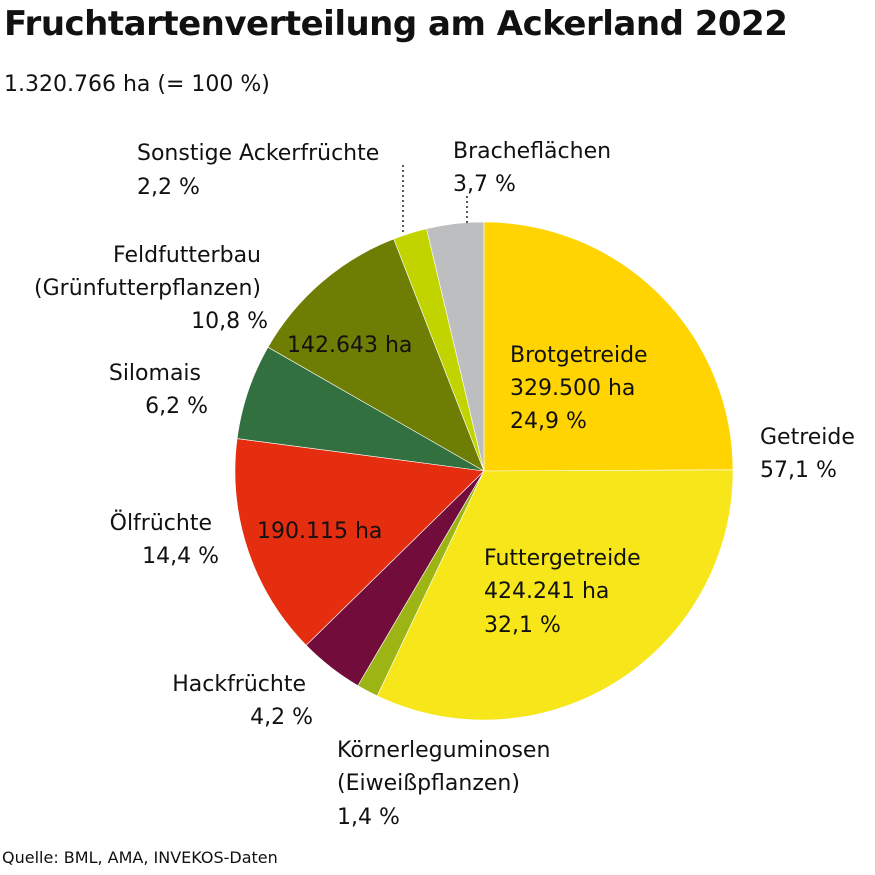  I want to click on source-note: Quelle: BML, AMA, INVEKOS-Daten, so click(140, 857).